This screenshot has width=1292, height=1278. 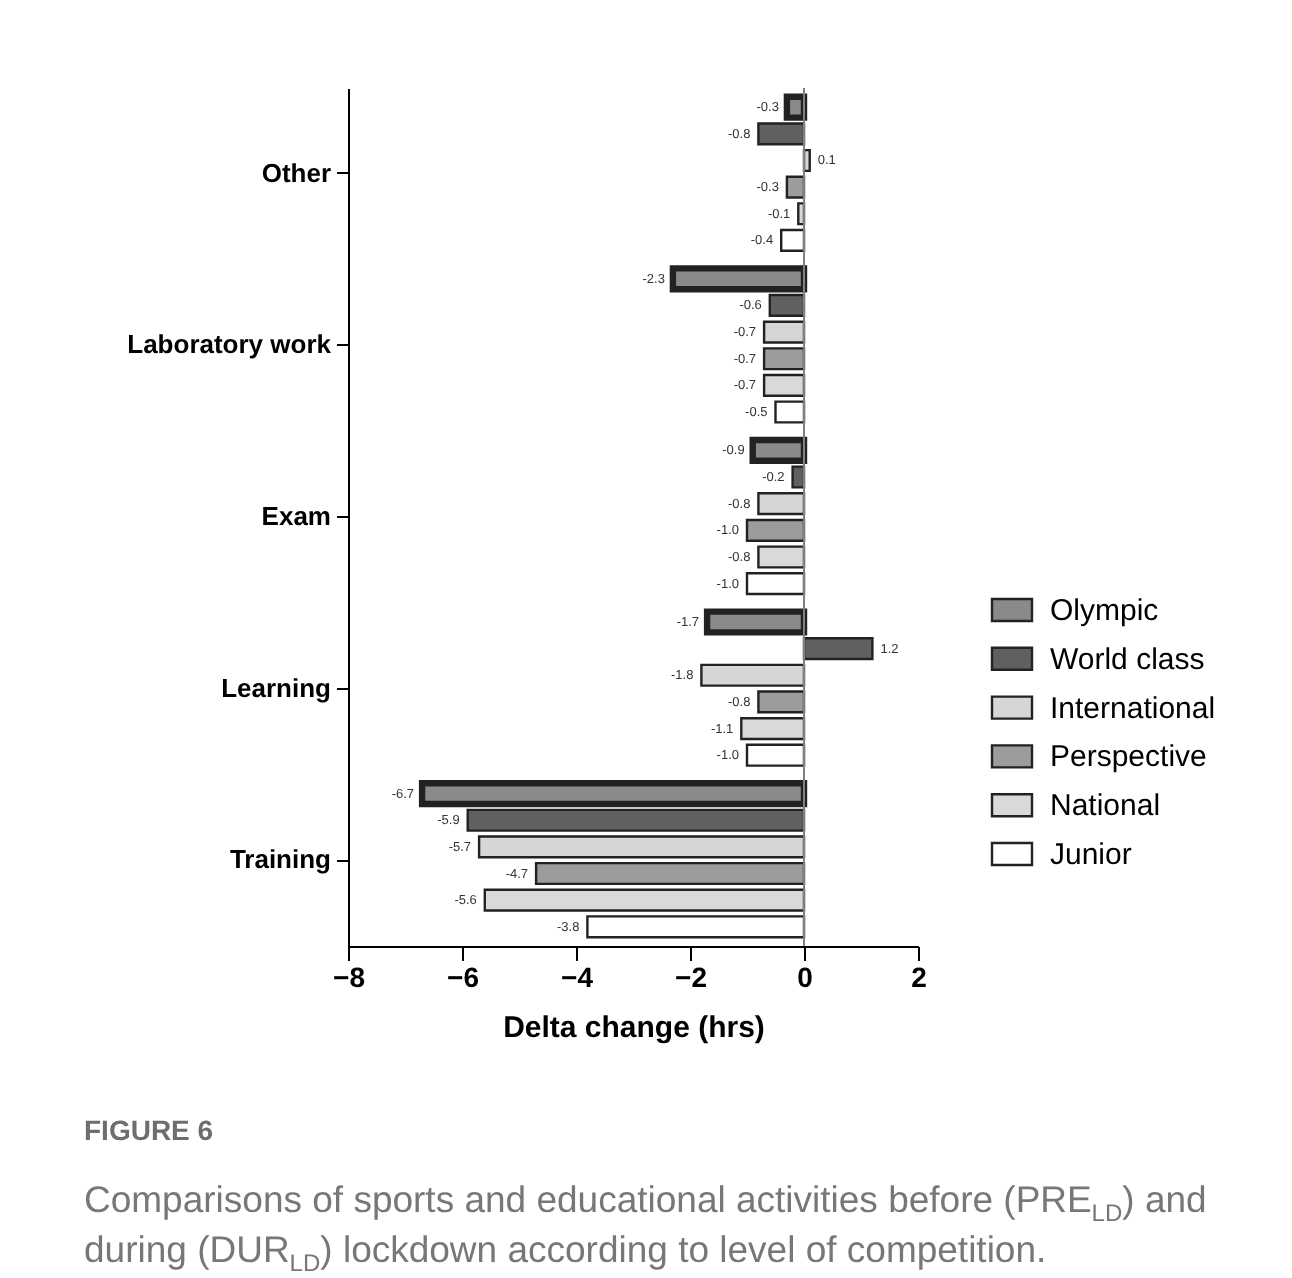 What do you see at coordinates (1127, 659) in the screenshot?
I see `legend-label: World class` at bounding box center [1127, 659].